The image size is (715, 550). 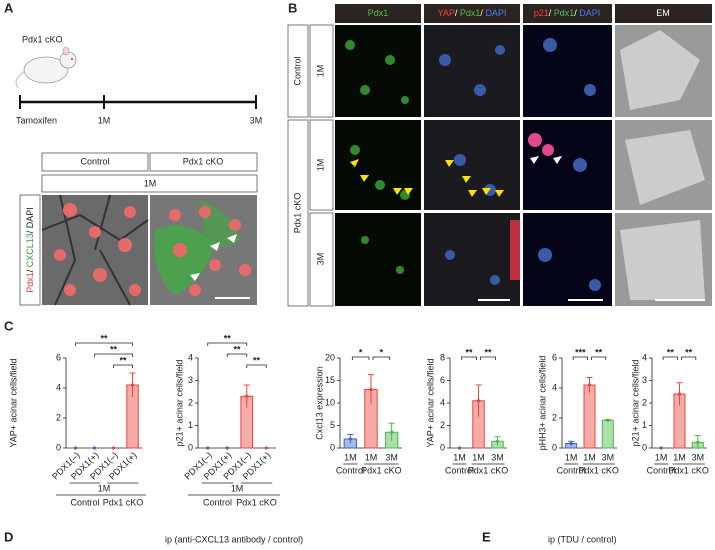 I want to click on label-part: YAP, so click(x=446, y=13).